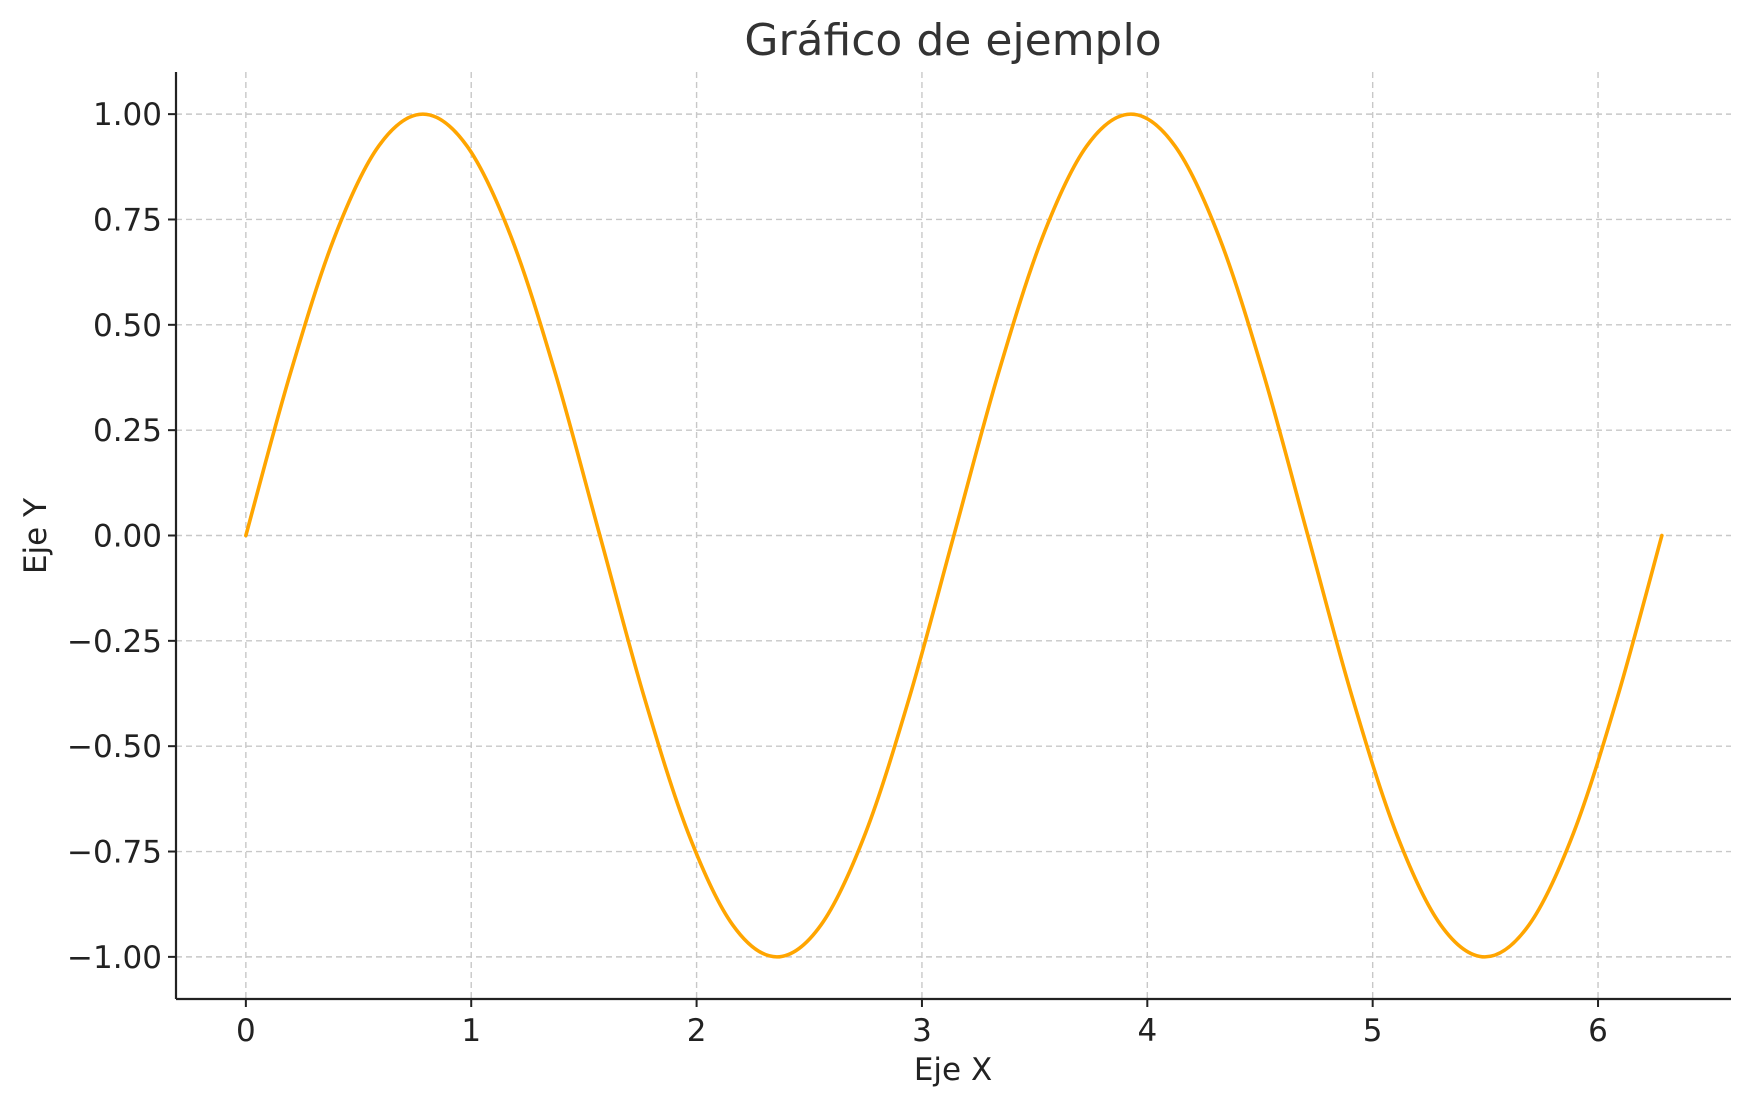 This screenshot has width=1746, height=1103. I want to click on chart-title: Gráfico de ejemplo, so click(952, 40).